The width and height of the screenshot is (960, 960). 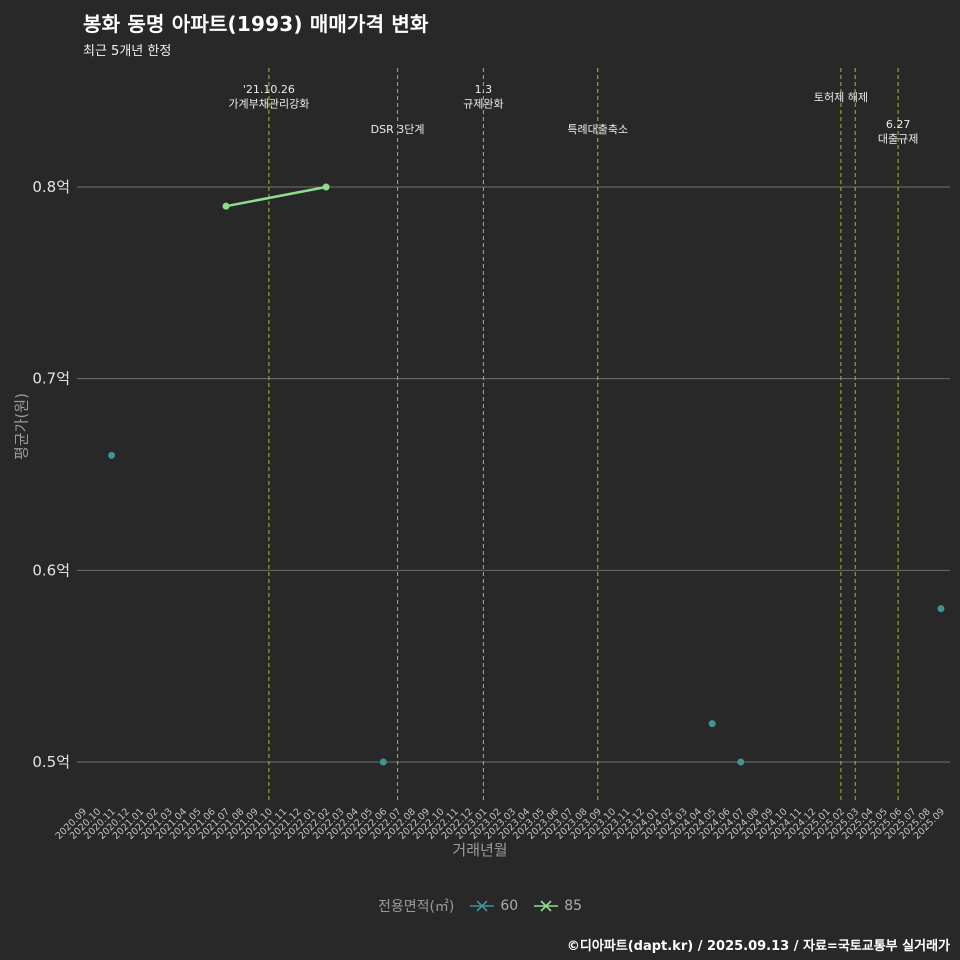 I want to click on legend-item-85: 85, so click(x=558, y=906).